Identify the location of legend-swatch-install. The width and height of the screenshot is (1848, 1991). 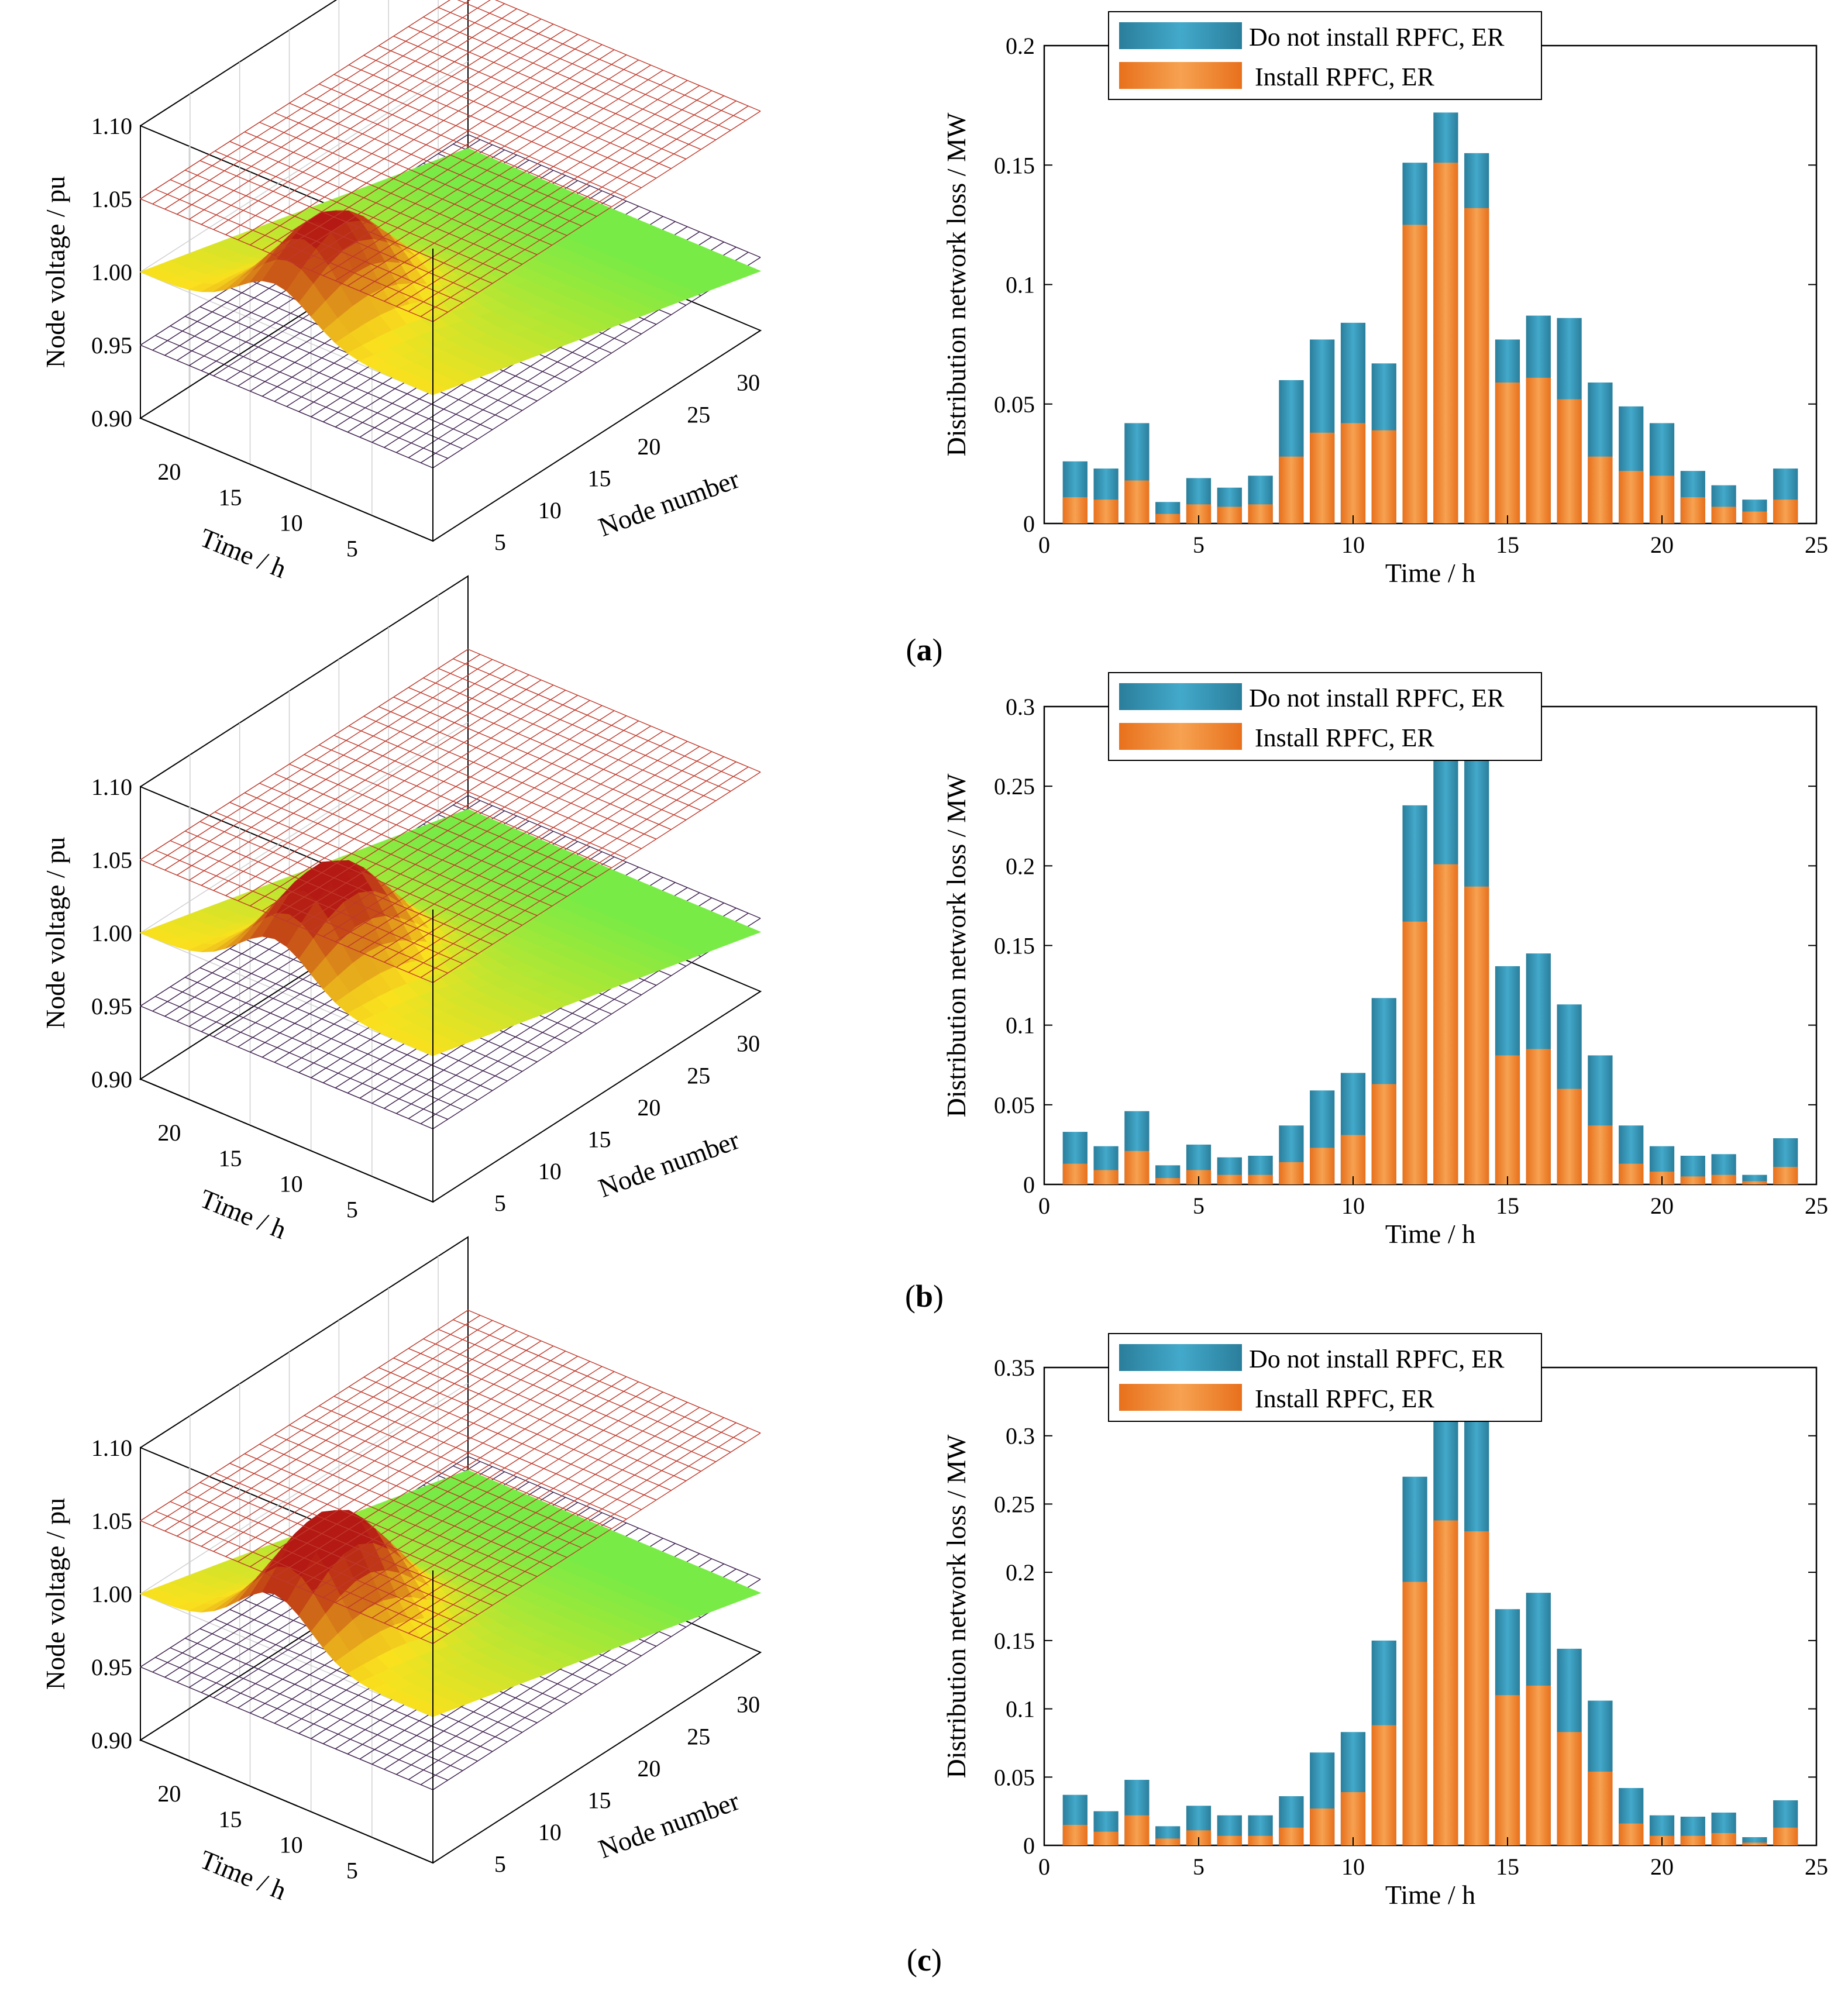
(1180, 1397).